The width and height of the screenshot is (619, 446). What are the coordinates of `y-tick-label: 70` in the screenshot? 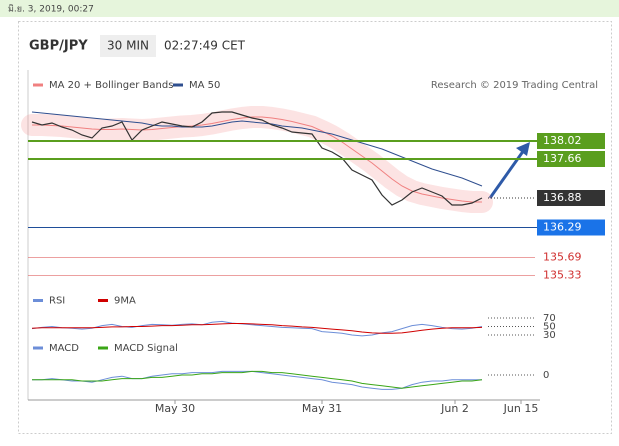 It's located at (549, 318).